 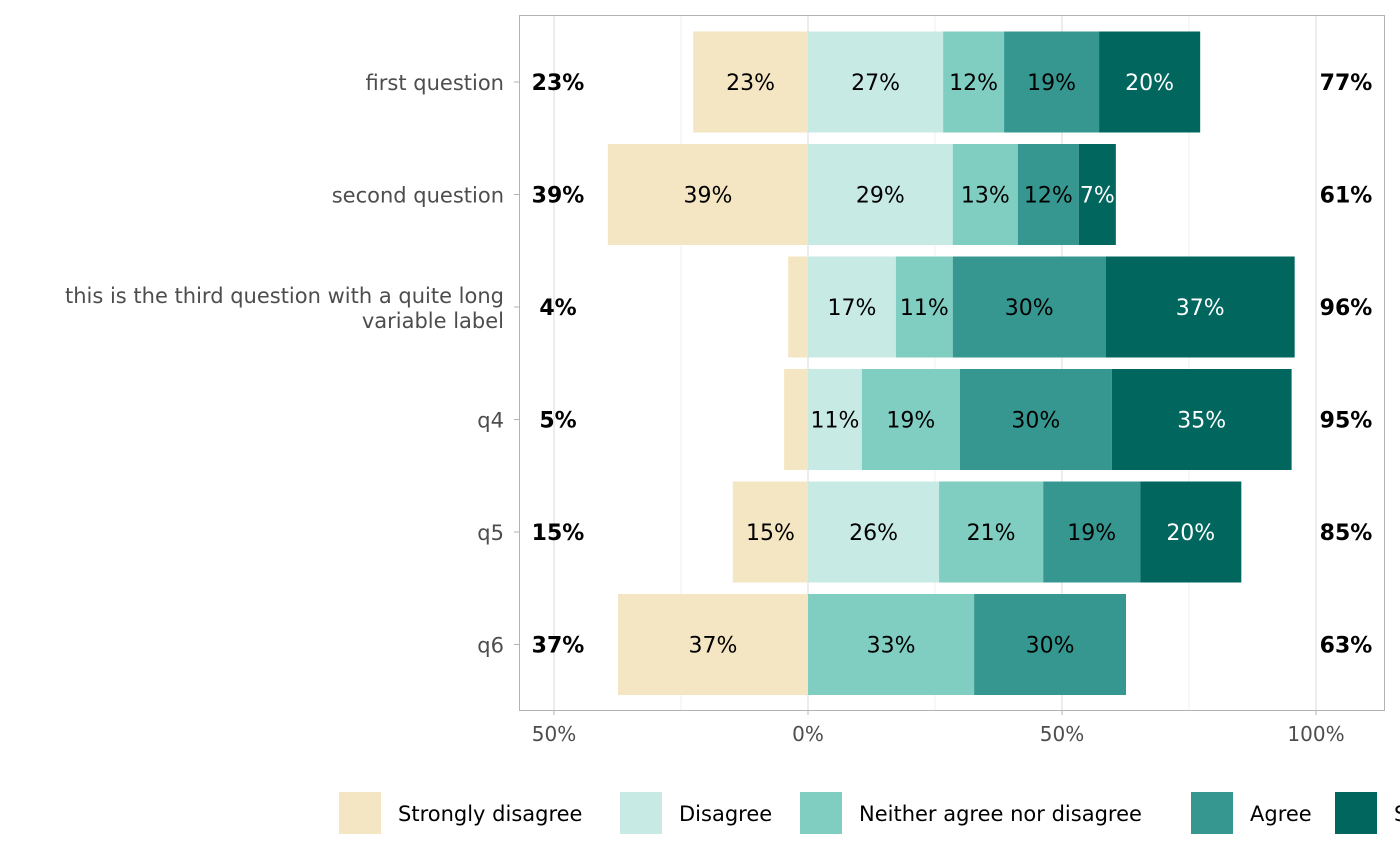 I want to click on left-total: 15%, so click(x=558, y=533).